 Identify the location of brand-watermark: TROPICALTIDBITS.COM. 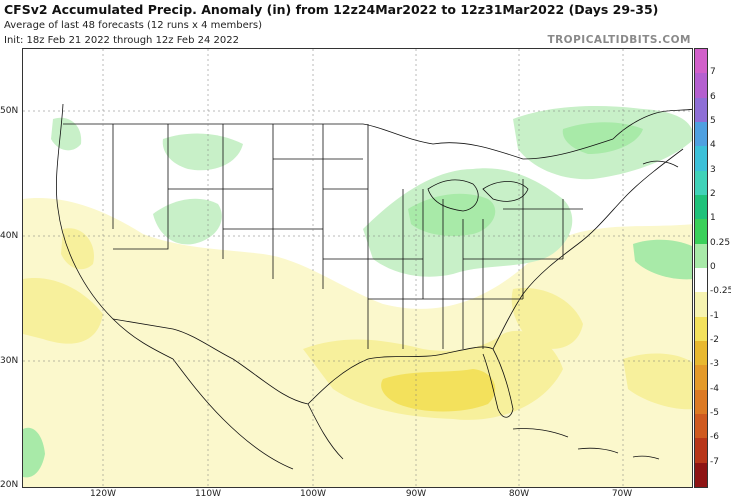
(619, 40).